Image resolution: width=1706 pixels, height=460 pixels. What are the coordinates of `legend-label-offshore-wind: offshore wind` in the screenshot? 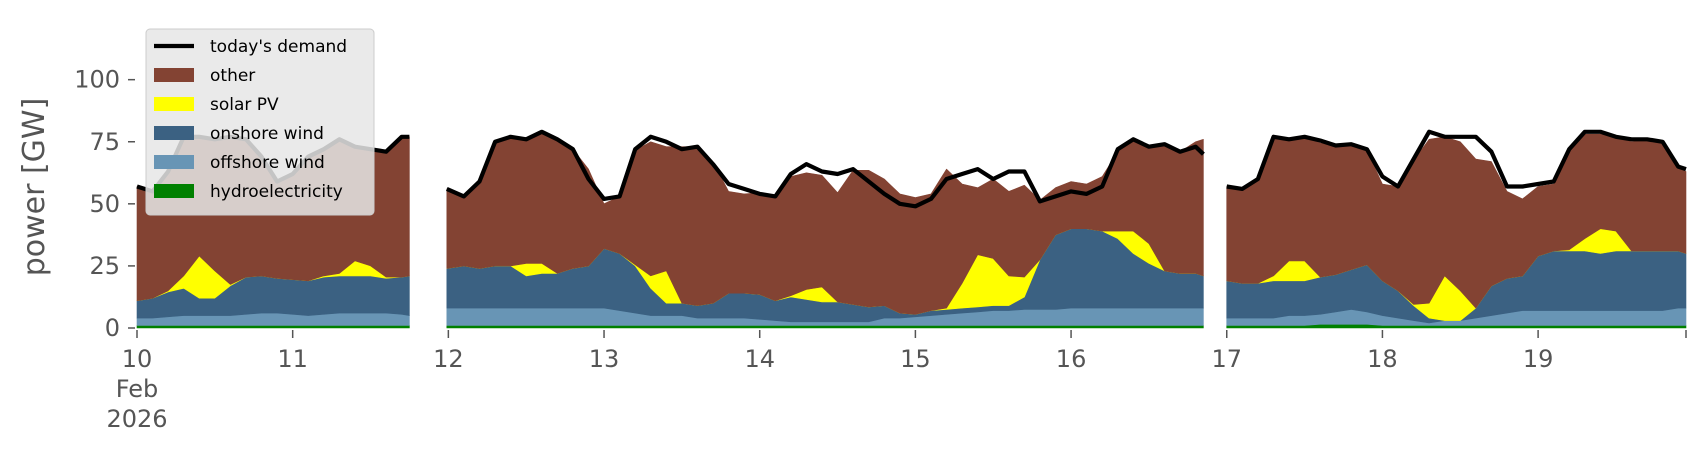 It's located at (267, 163).